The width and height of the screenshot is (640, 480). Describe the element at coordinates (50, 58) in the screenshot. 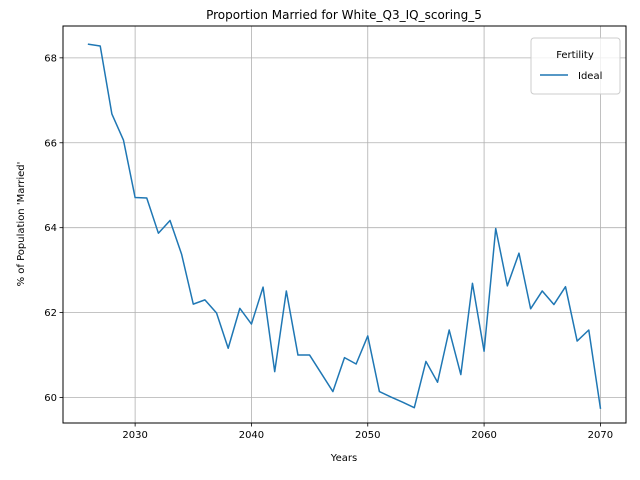

I see `y-tick-label: 68` at that location.